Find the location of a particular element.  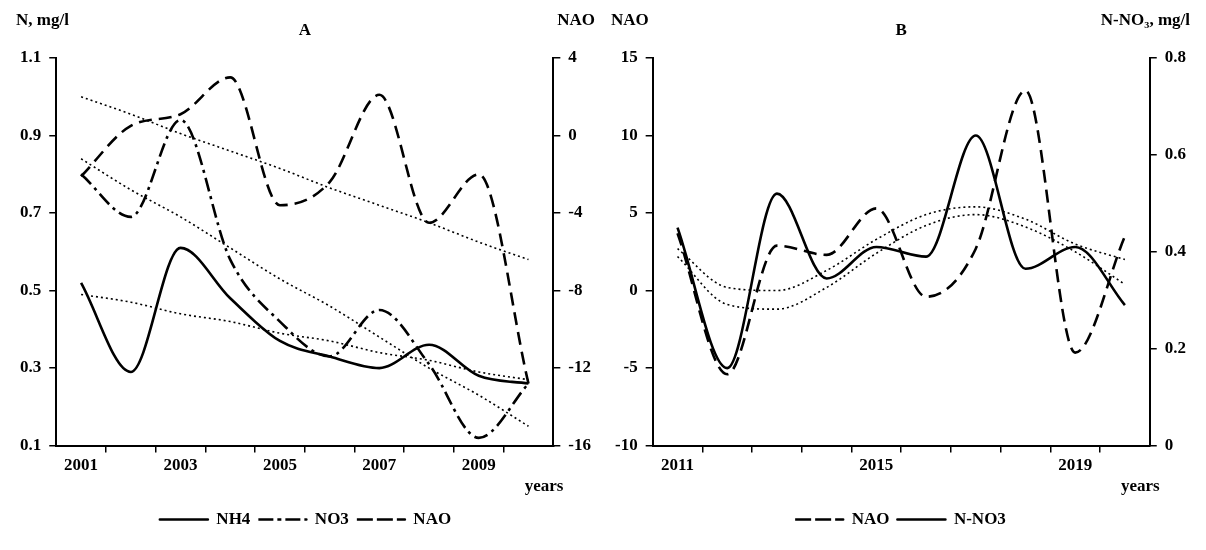

y2-tick-label: 0.8 is located at coordinates (1175, 57).